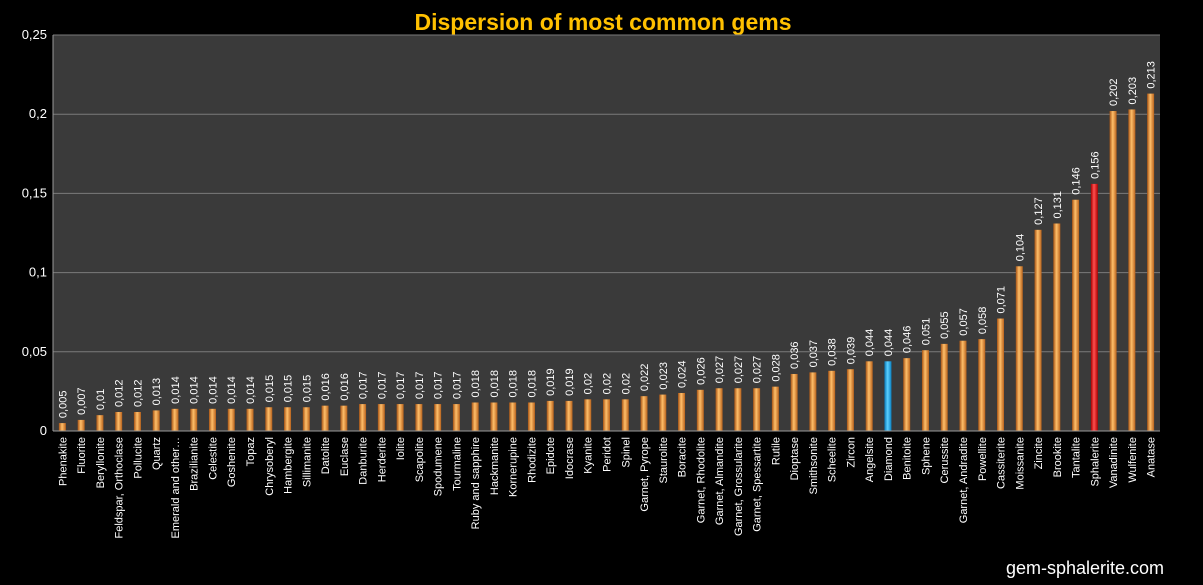  I want to click on bar-danburite, so click(363, 417).